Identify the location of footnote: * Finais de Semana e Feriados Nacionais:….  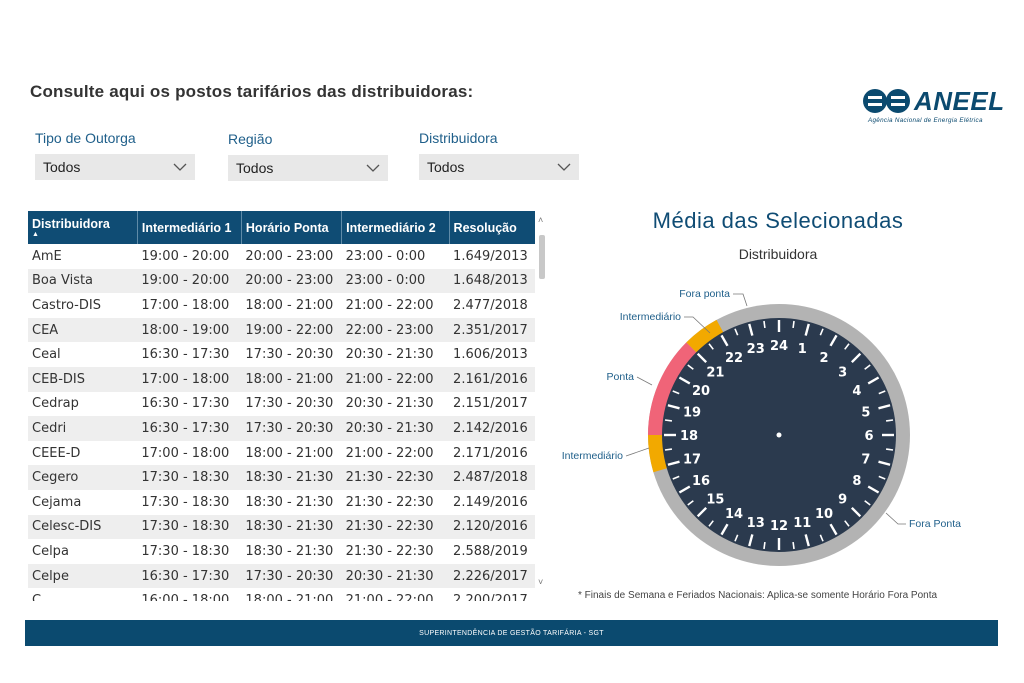
(758, 595).